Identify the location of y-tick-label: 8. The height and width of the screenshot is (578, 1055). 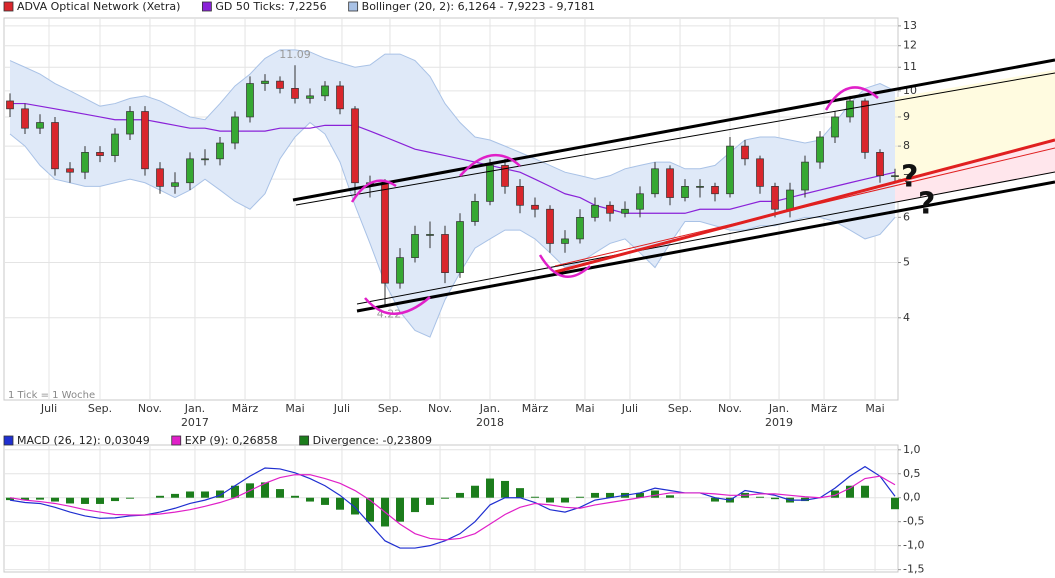
(906, 145).